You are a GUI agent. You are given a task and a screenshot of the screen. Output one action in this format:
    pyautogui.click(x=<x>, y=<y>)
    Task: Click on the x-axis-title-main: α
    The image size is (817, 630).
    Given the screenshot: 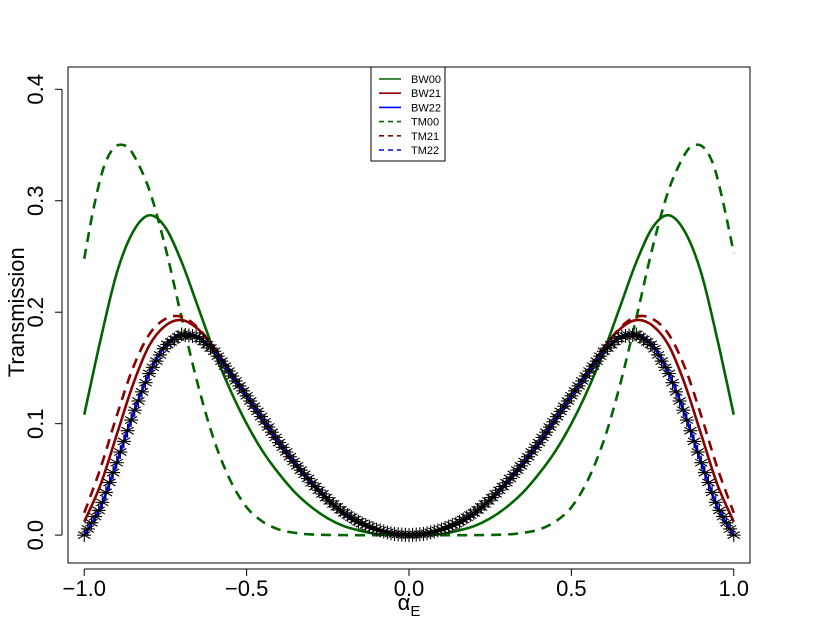 What is the action you would take?
    pyautogui.click(x=404, y=602)
    